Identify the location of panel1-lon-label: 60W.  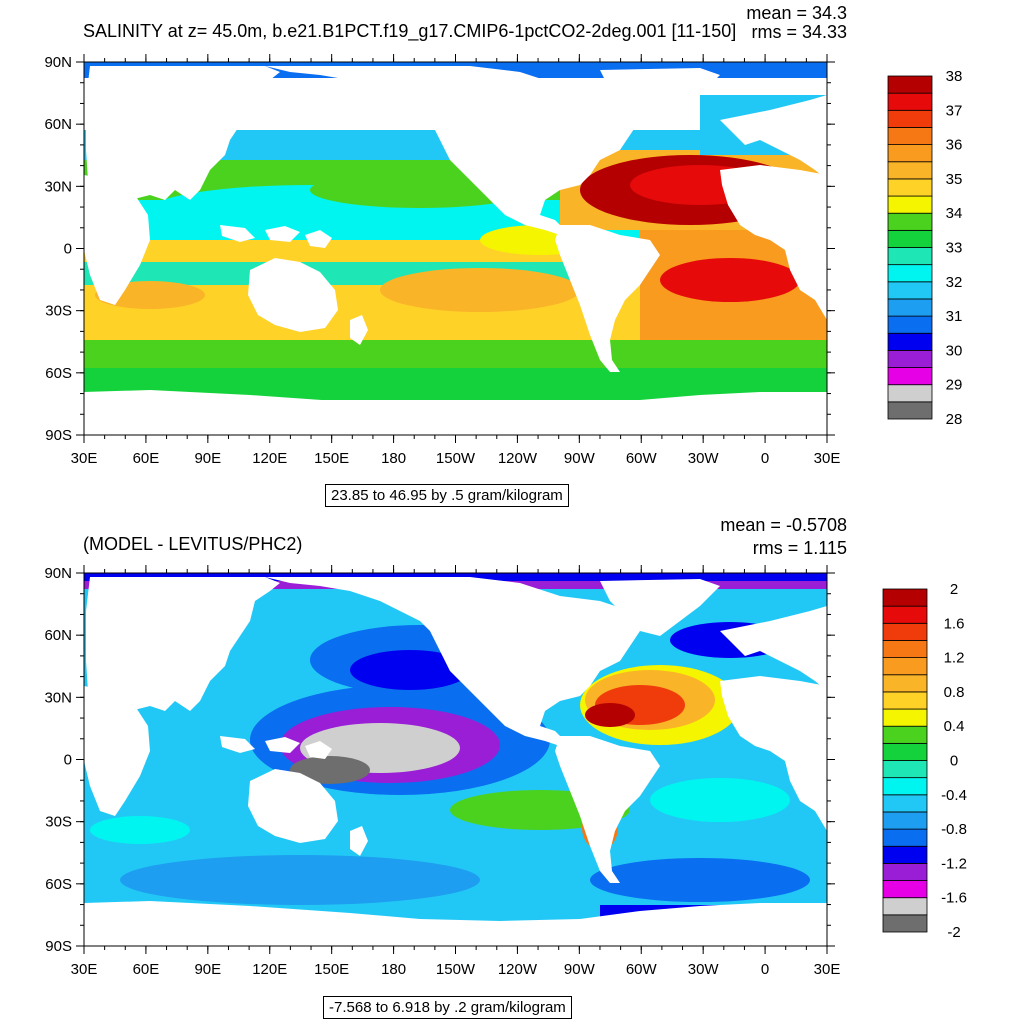
(642, 458).